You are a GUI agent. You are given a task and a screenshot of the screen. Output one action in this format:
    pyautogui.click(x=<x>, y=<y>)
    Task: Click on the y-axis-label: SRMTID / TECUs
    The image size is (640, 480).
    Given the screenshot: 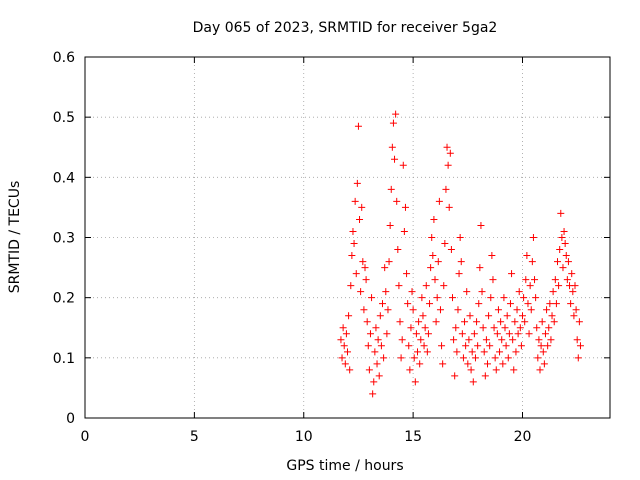 What is the action you would take?
    pyautogui.click(x=15, y=237)
    